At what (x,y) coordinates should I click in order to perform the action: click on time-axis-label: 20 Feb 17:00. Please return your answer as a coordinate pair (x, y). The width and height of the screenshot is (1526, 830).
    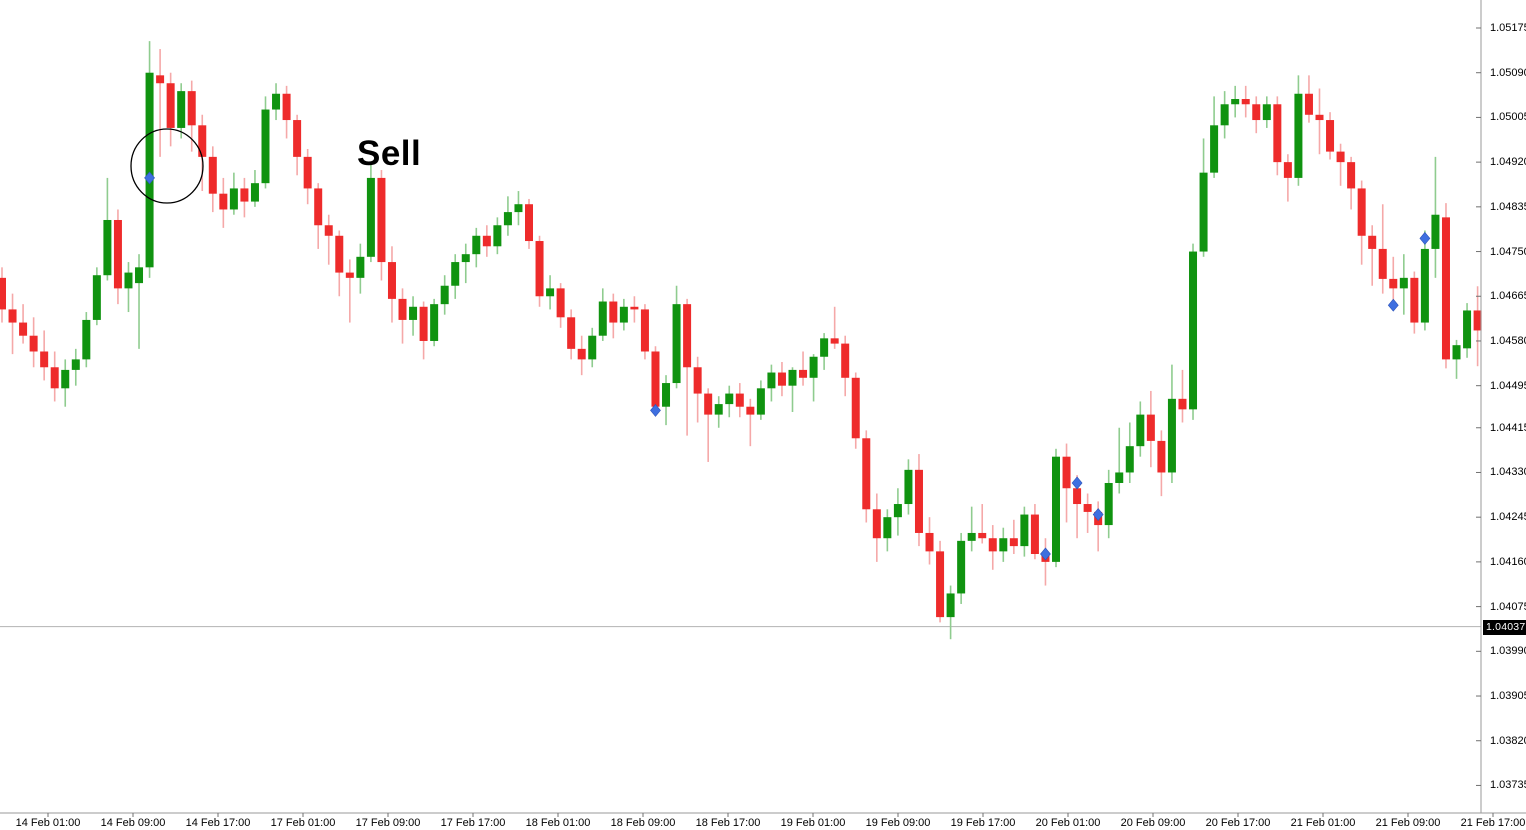
    Looking at the image, I should click on (1238, 823).